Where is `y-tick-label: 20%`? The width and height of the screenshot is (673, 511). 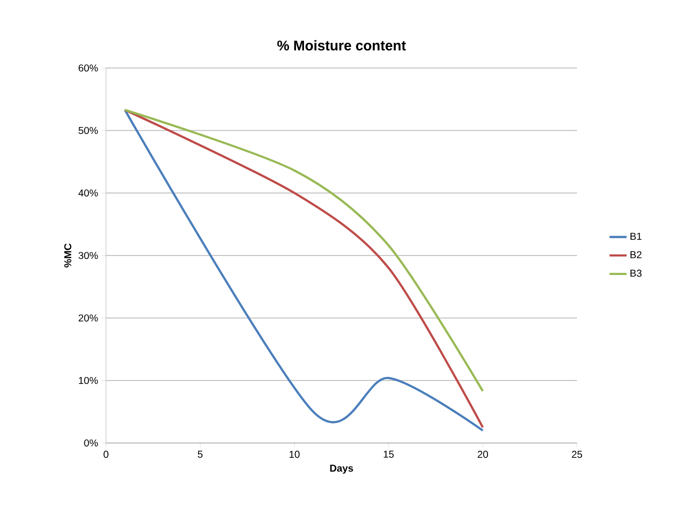
y-tick-label: 20% is located at coordinates (88, 318).